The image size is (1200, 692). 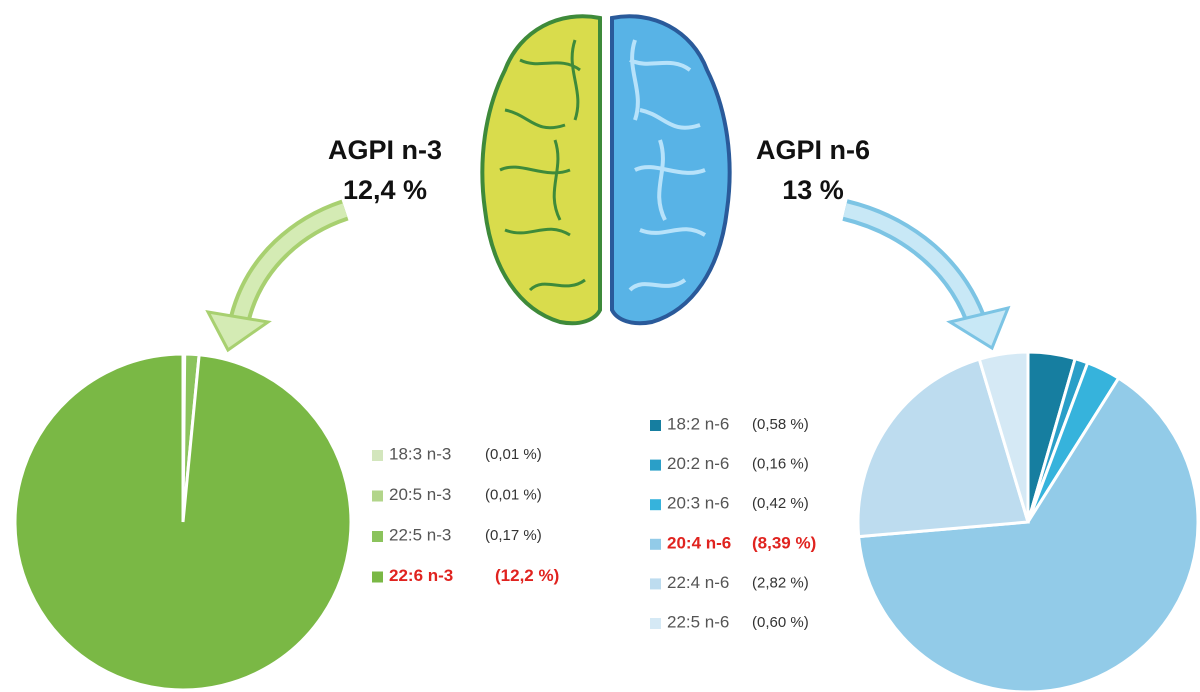 What do you see at coordinates (813, 150) in the screenshot?
I see `chart-title: AGPI n-6` at bounding box center [813, 150].